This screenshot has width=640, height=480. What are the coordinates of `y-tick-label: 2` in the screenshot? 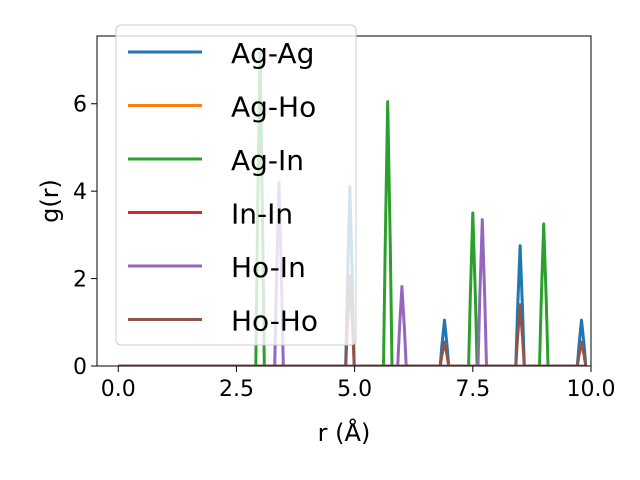 It's located at (80, 280).